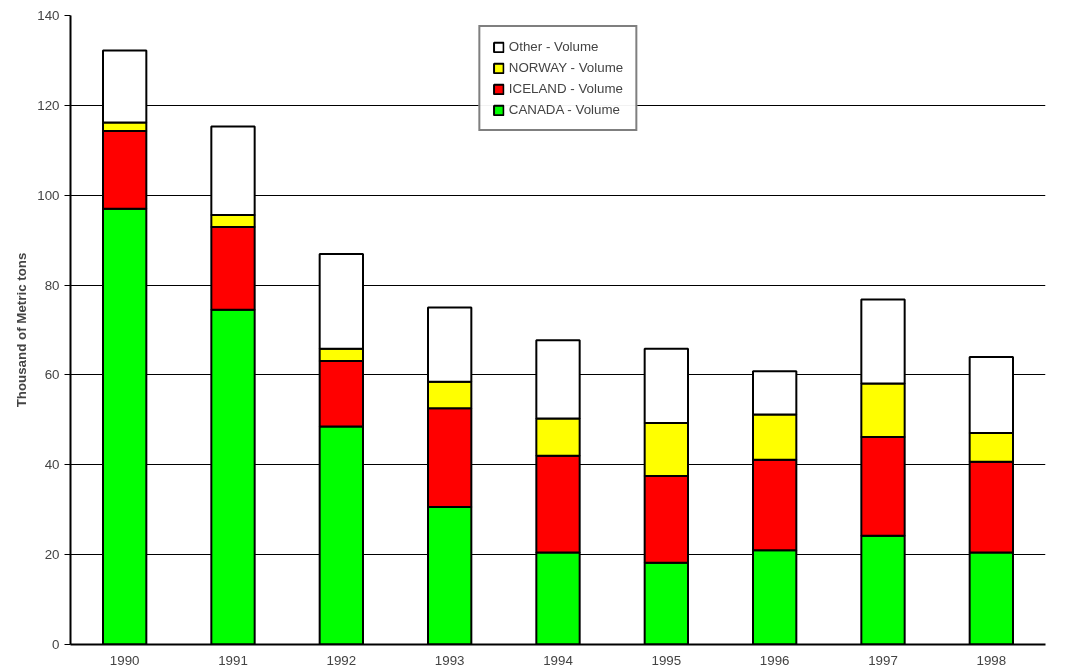  Describe the element at coordinates (883, 659) in the screenshot. I see `x-tick-label: 1997` at that location.